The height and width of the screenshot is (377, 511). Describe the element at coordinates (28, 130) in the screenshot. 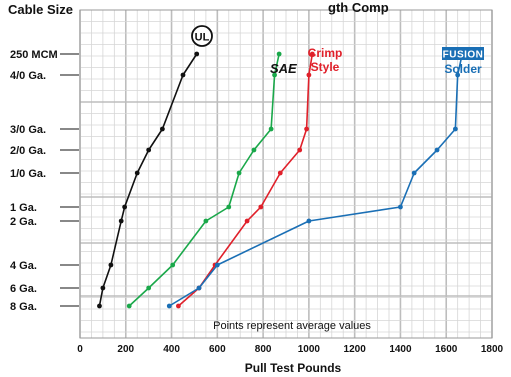

I see `y-tick-label: 3/0 Ga.` at that location.